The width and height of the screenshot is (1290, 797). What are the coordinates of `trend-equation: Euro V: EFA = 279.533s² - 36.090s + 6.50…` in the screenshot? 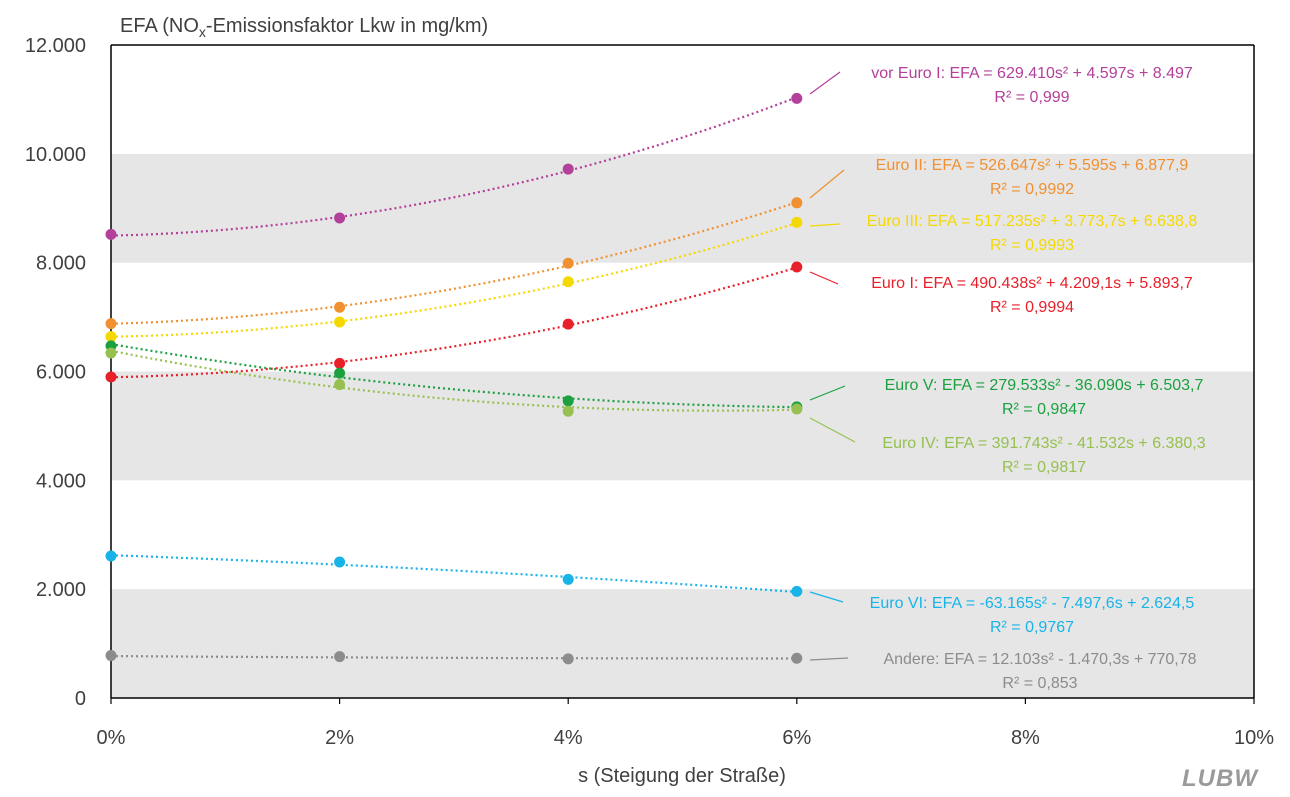 It's located at (1044, 385).